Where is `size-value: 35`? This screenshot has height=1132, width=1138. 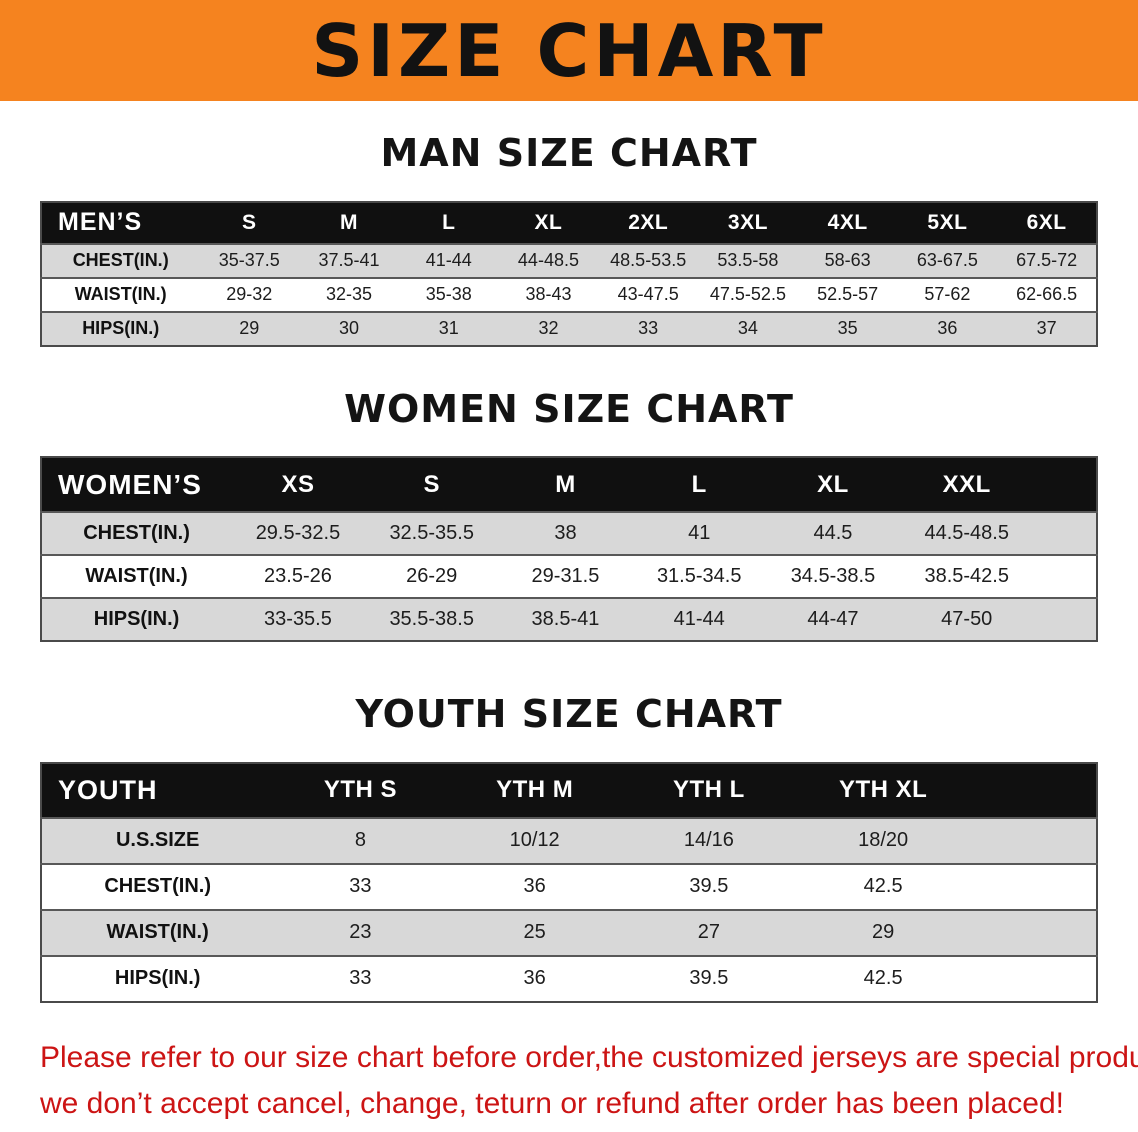 size-value: 35 is located at coordinates (847, 328).